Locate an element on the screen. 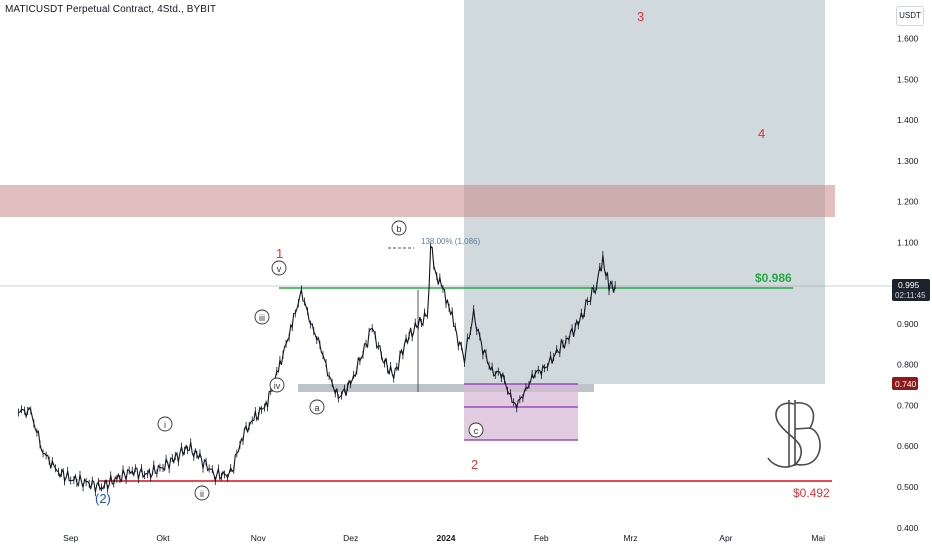 The height and width of the screenshot is (550, 932). circle-label-a: a is located at coordinates (317, 407).